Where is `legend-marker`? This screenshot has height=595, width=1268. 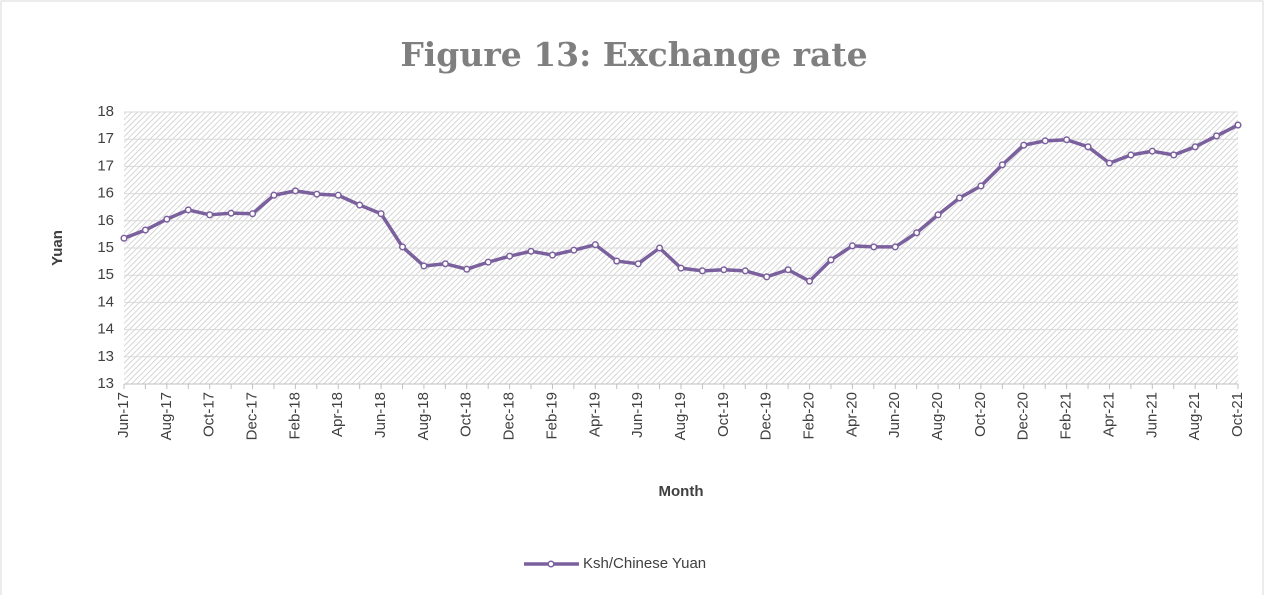
legend-marker is located at coordinates (551, 564).